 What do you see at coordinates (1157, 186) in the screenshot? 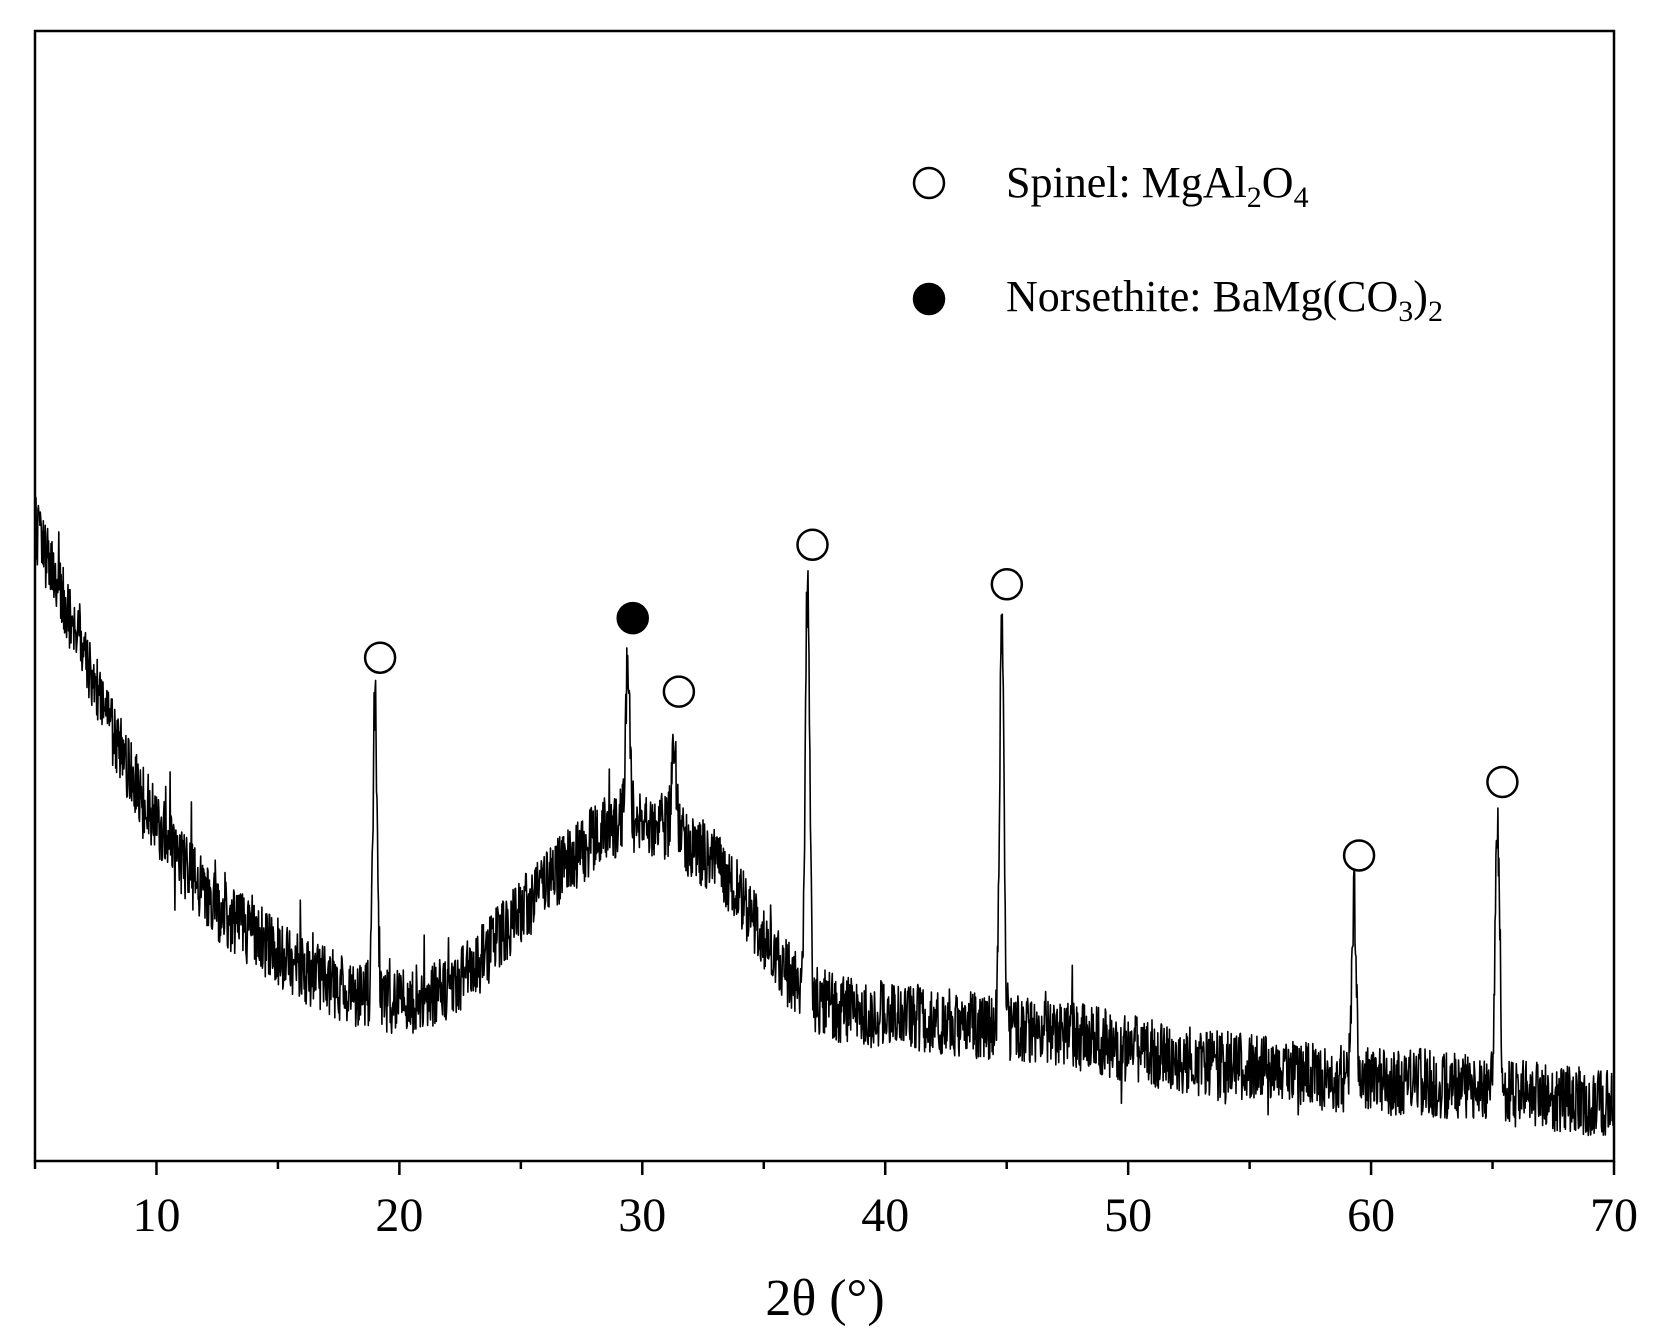
I see `legend-label-spinel: Spinel: MgAl2O4` at bounding box center [1157, 186].